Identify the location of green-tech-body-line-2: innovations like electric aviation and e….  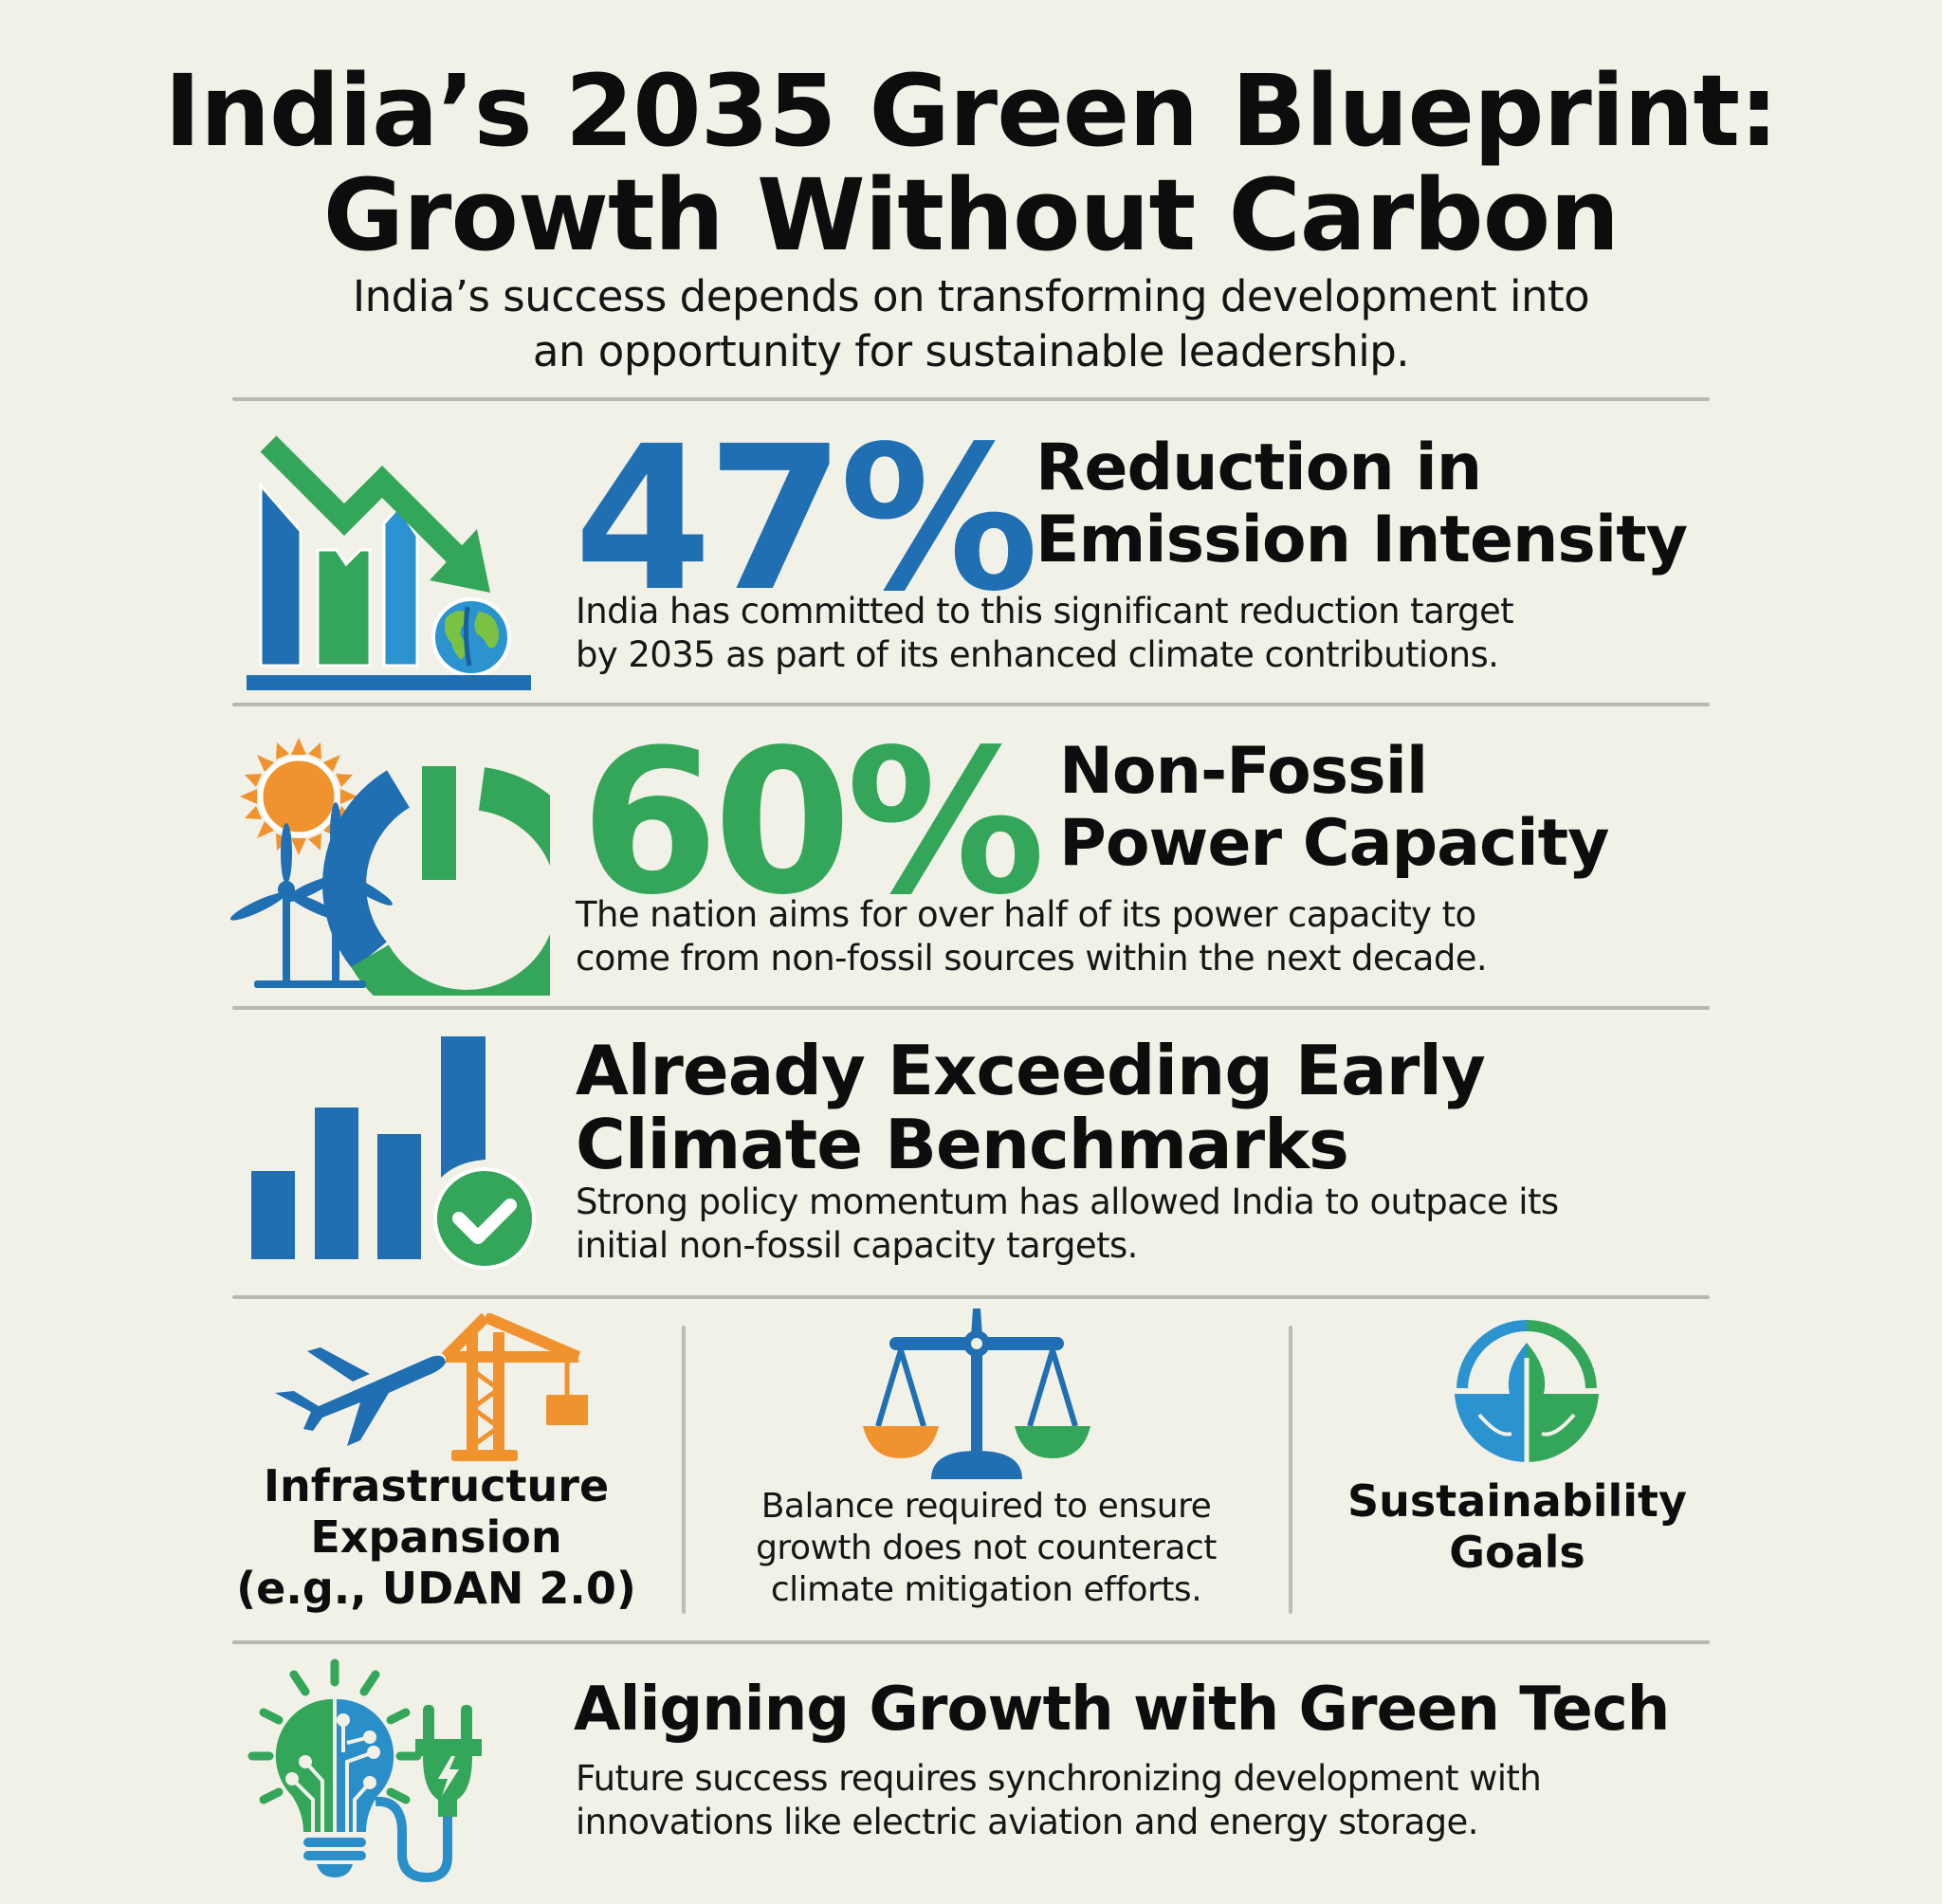
(1027, 1822).